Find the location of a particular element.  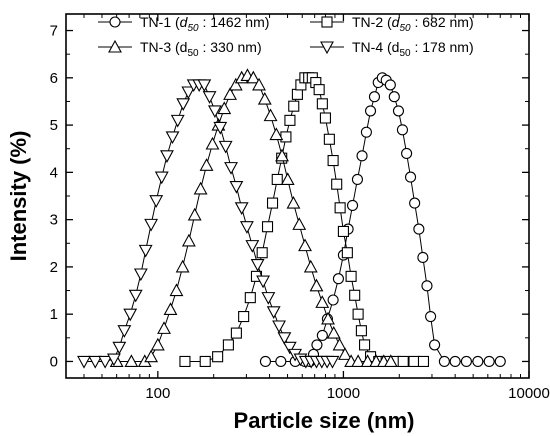

x-tick-label: 100 is located at coordinates (157, 393).